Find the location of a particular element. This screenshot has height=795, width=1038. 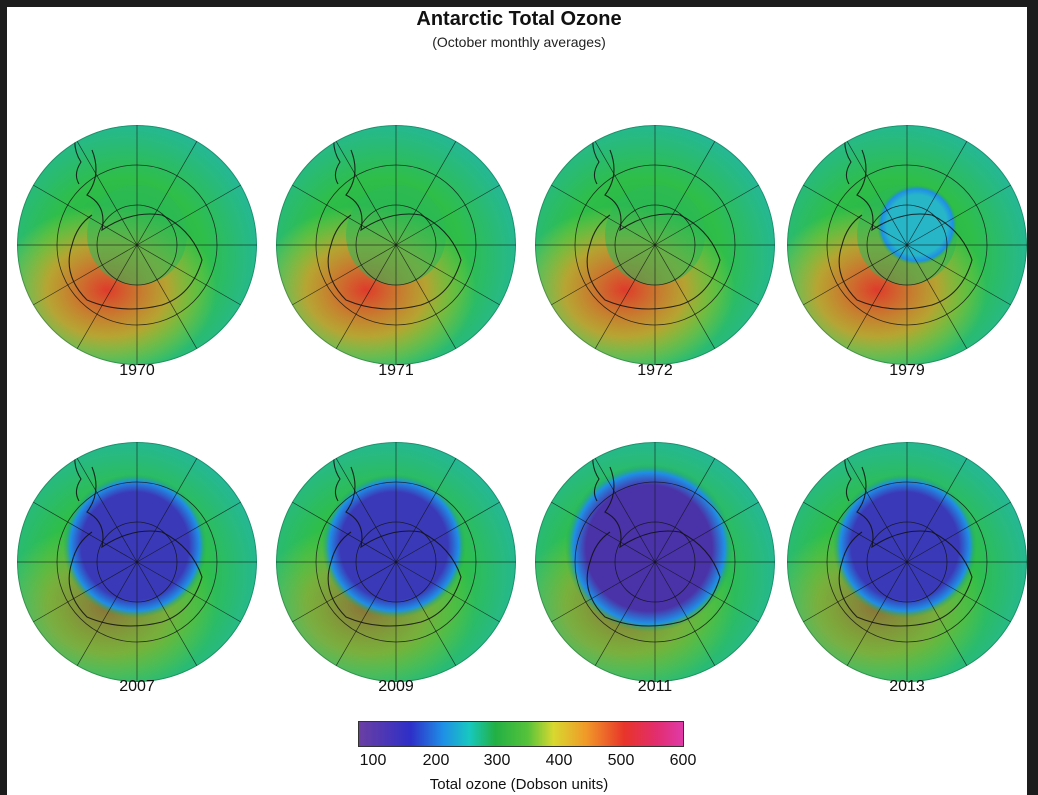

ozone-globe-1972 is located at coordinates (655, 245).